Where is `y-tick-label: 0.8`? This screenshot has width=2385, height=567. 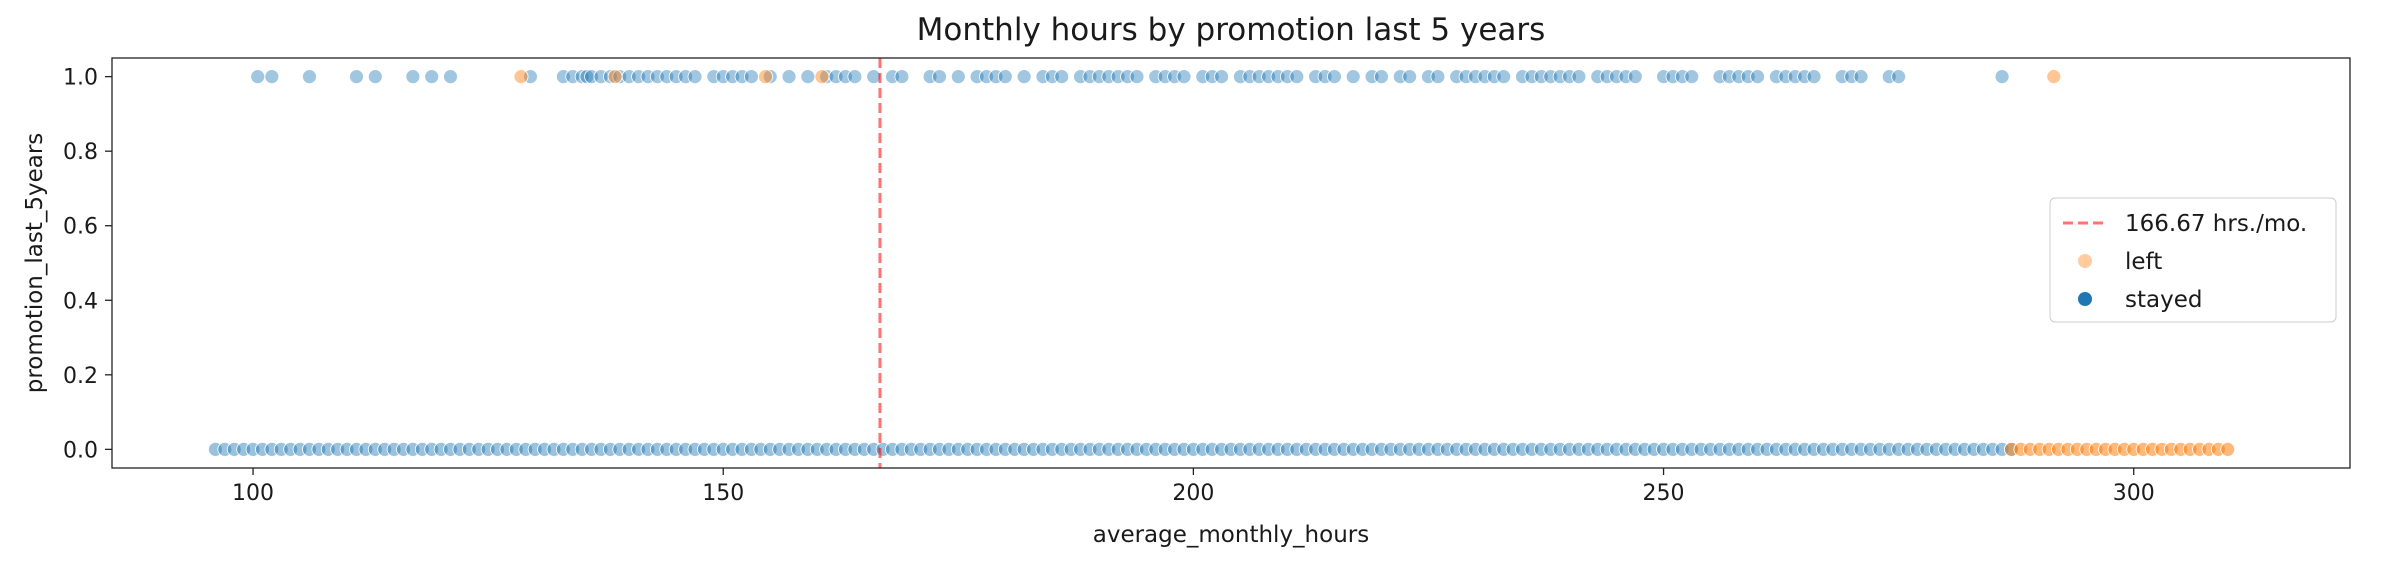
y-tick-label: 0.8 is located at coordinates (80, 152).